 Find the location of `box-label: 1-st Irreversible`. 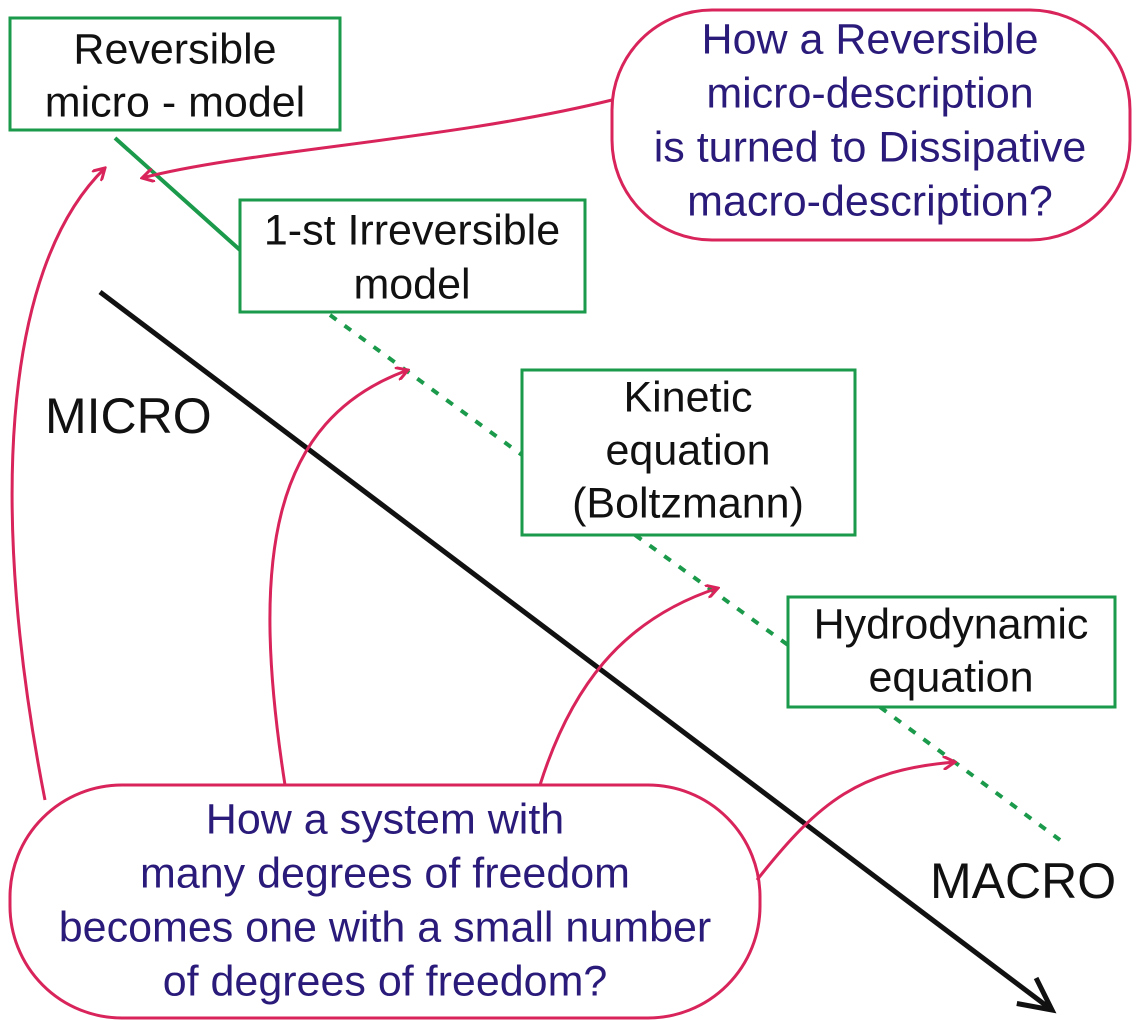

box-label: 1-st Irreversible is located at coordinates (412, 230).